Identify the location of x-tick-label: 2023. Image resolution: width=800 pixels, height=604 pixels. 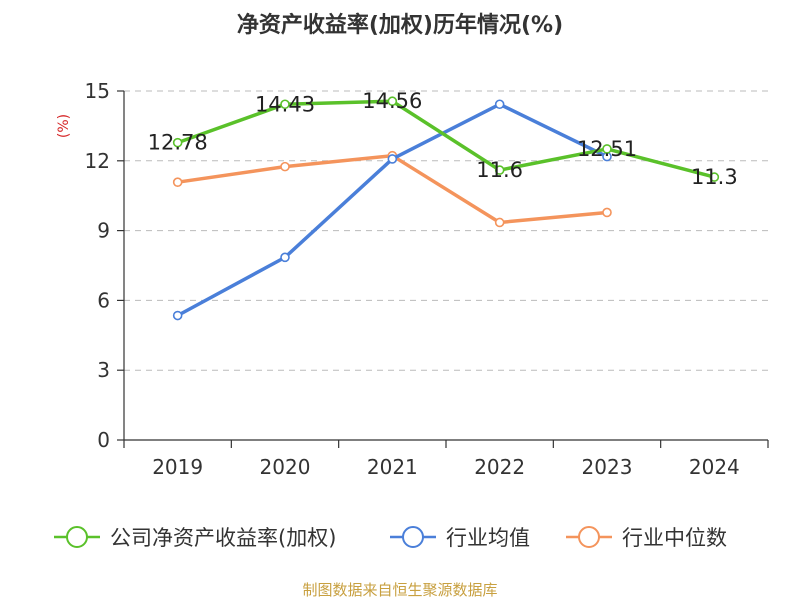
(607, 467).